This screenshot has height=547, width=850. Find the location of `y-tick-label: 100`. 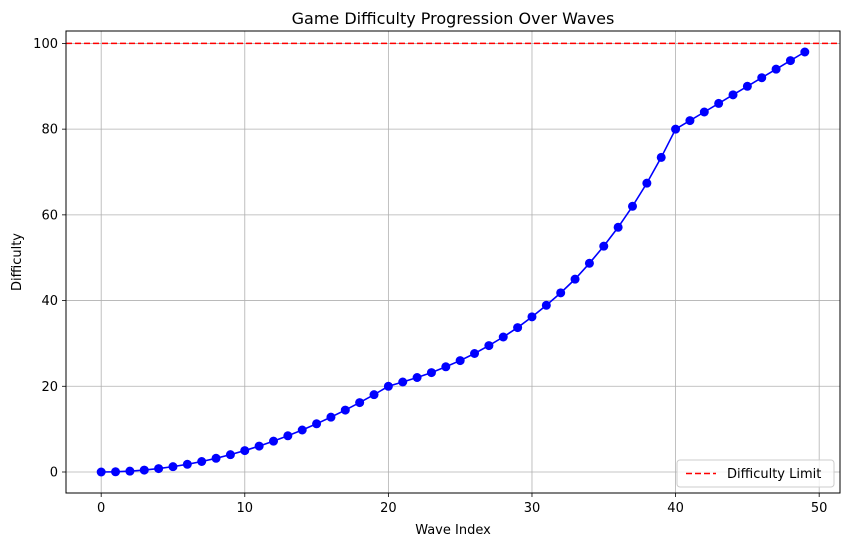

y-tick-label: 100 is located at coordinates (45, 44).